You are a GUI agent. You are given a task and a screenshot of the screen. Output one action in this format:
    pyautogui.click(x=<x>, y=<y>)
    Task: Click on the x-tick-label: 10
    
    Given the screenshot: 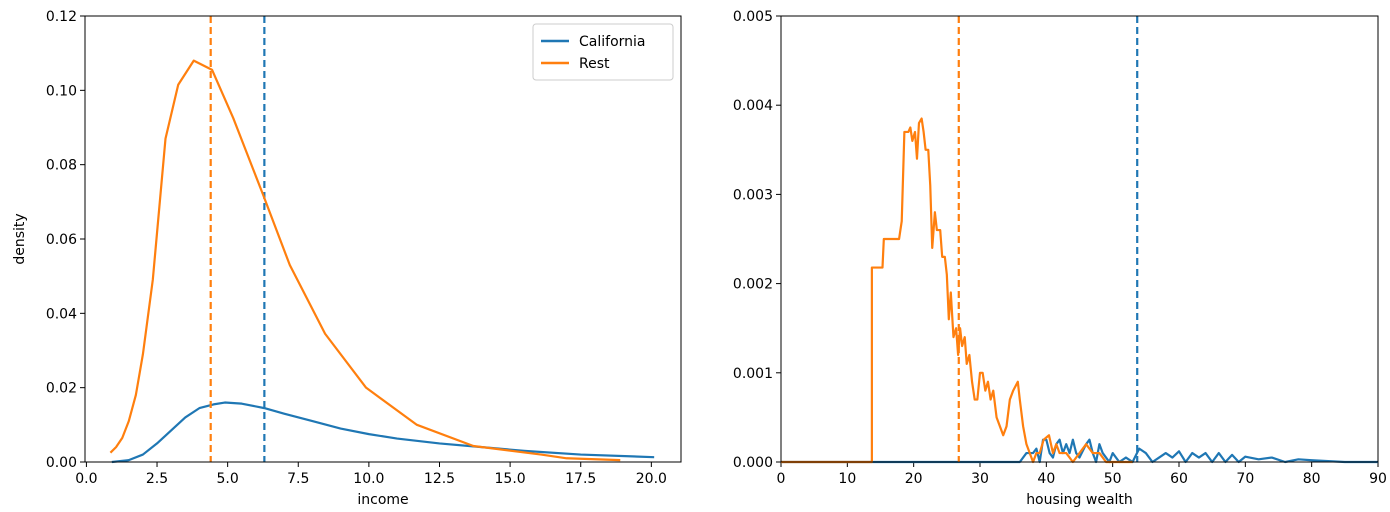 What is the action you would take?
    pyautogui.click(x=847, y=479)
    